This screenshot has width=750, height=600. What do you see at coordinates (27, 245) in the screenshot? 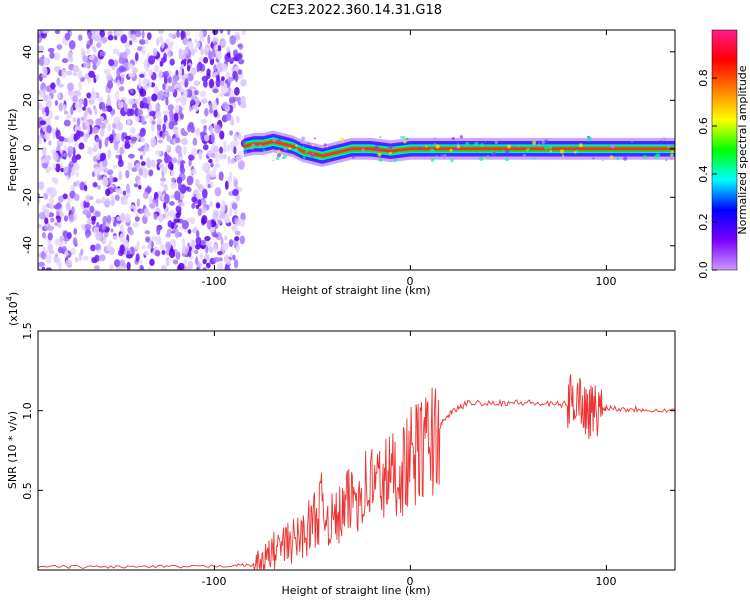
I see `spectrogram-ytick-label: -40` at bounding box center [27, 245].